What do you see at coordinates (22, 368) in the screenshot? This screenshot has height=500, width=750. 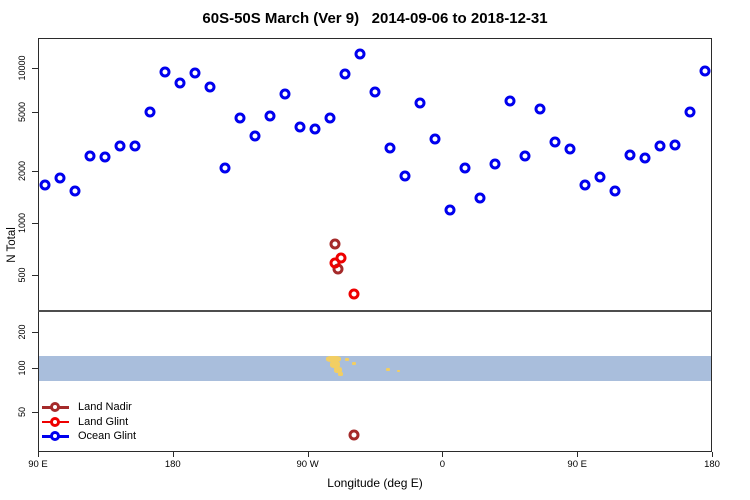 I see `y-tick-label: 100` at bounding box center [22, 368].